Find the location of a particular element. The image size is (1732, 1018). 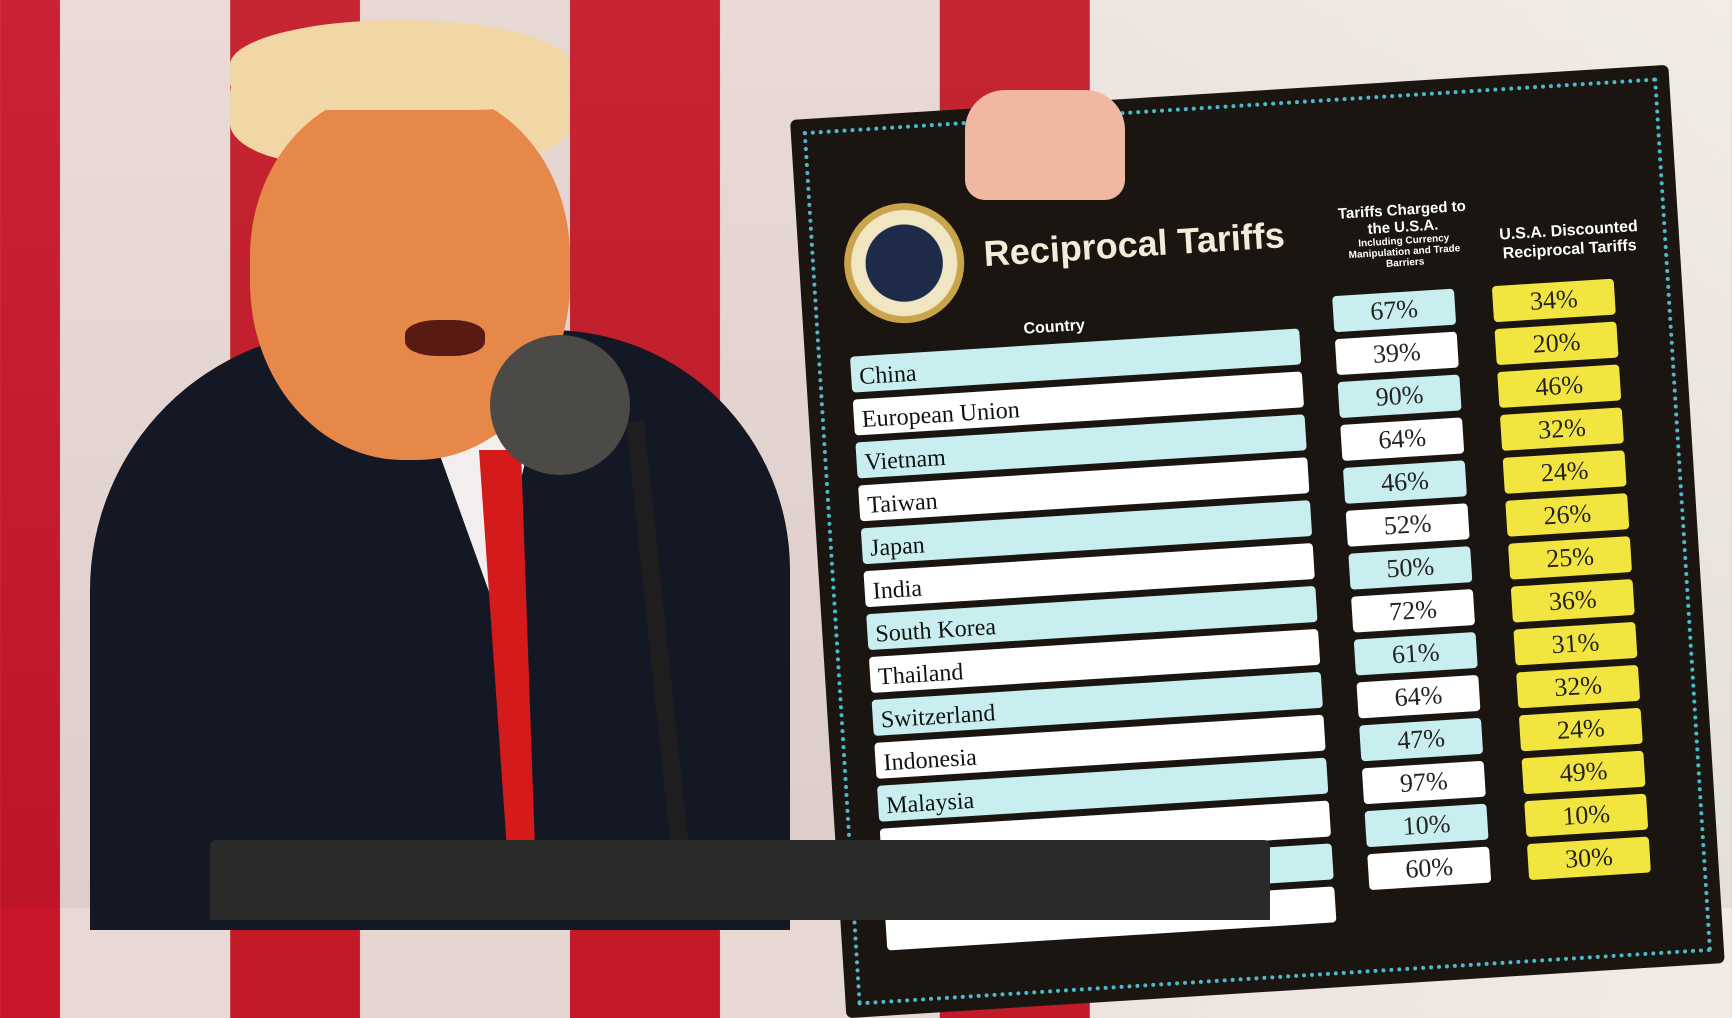

charged-cell: 67% is located at coordinates (1394, 310).